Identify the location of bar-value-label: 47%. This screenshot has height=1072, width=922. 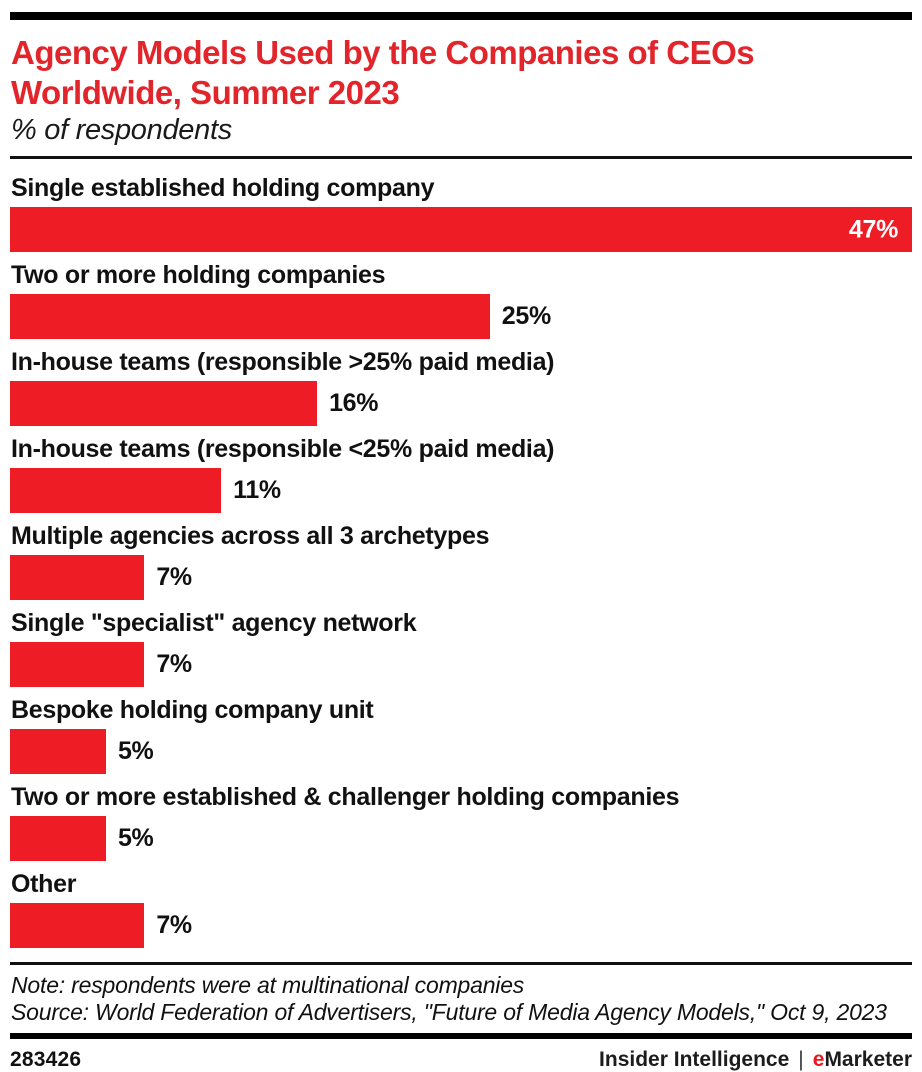
(873, 229).